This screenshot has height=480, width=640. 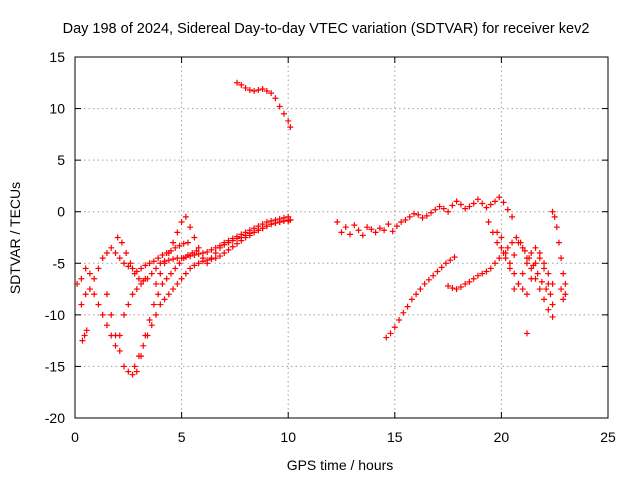 What do you see at coordinates (420, 297) in the screenshot?
I see `series-trace-j` at bounding box center [420, 297].